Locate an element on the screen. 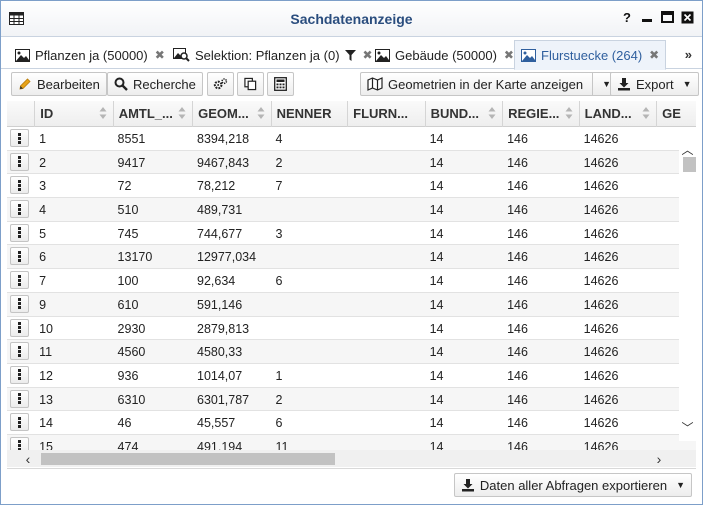 The image size is (703, 505). title-bar: Sachdatenanzeige ? is located at coordinates (351, 19).